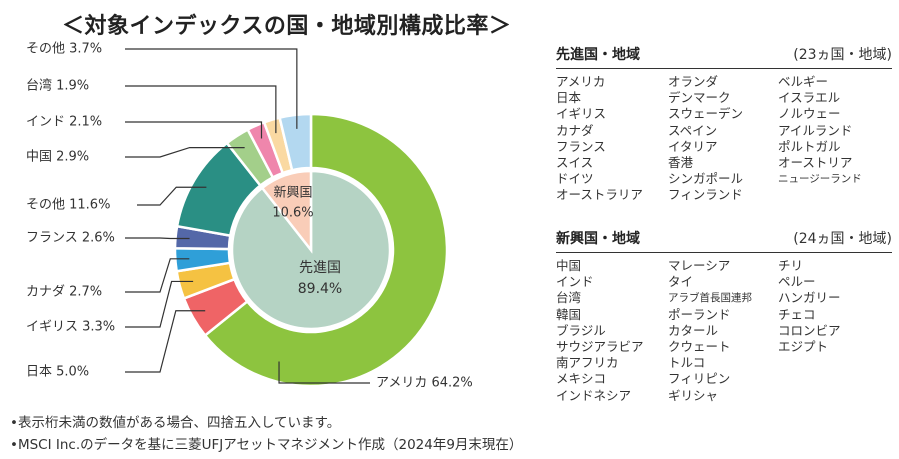 The height and width of the screenshot is (459, 899). Describe the element at coordinates (809, 298) in the screenshot. I see `country-item: ハンガリー` at that location.